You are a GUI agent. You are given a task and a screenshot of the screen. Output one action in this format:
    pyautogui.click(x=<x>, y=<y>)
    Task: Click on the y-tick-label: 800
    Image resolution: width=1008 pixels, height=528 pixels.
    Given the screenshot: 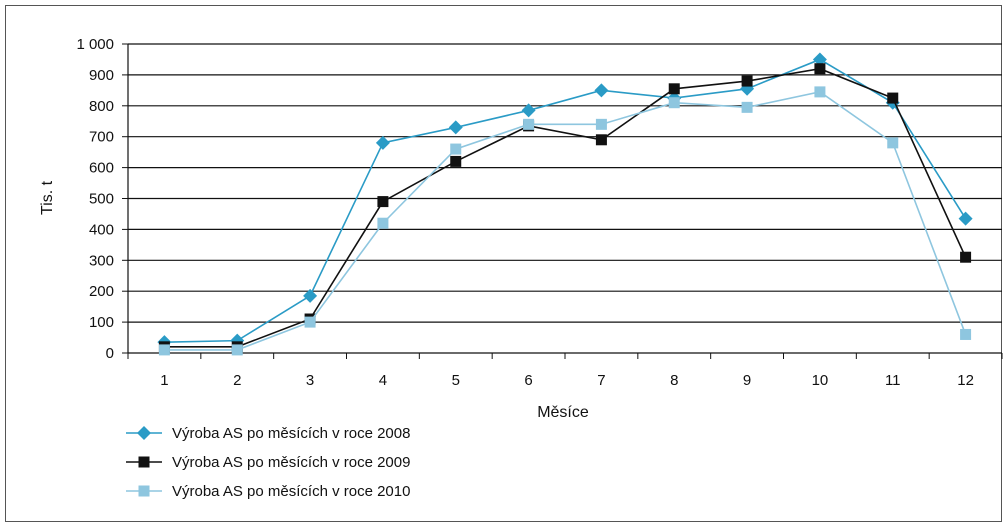 What is the action you would take?
    pyautogui.click(x=101, y=106)
    